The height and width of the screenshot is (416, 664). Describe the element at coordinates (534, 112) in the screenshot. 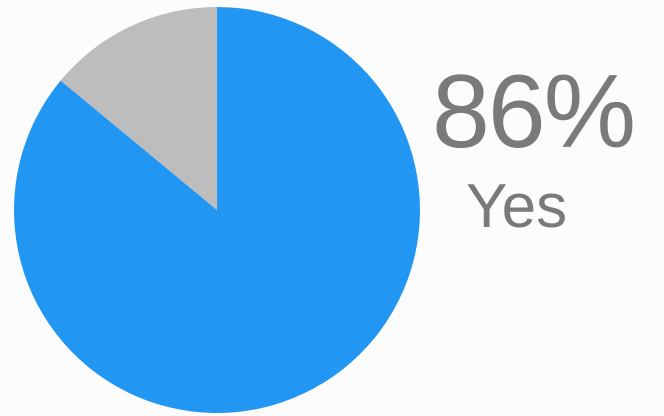

I see `headline-percentage: 86%` at that location.